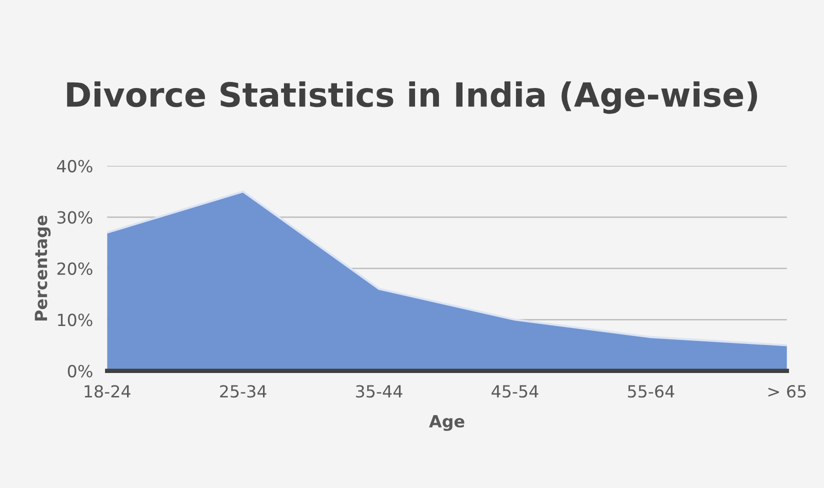 The width and height of the screenshot is (824, 488). Describe the element at coordinates (243, 391) in the screenshot. I see `x-tick-label: 25-34` at that location.